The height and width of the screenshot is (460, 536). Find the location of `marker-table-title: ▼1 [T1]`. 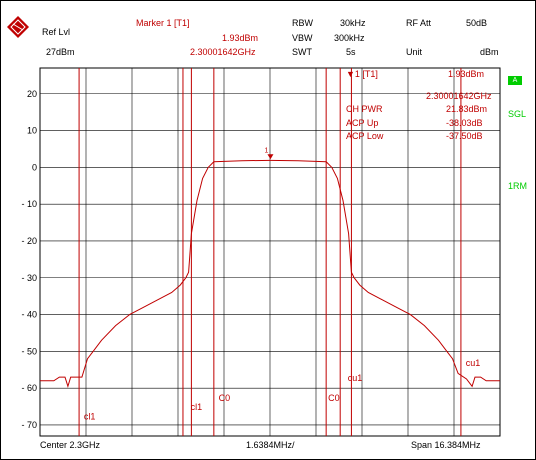

marker-table-title: ▼1 [T1] is located at coordinates (362, 74).